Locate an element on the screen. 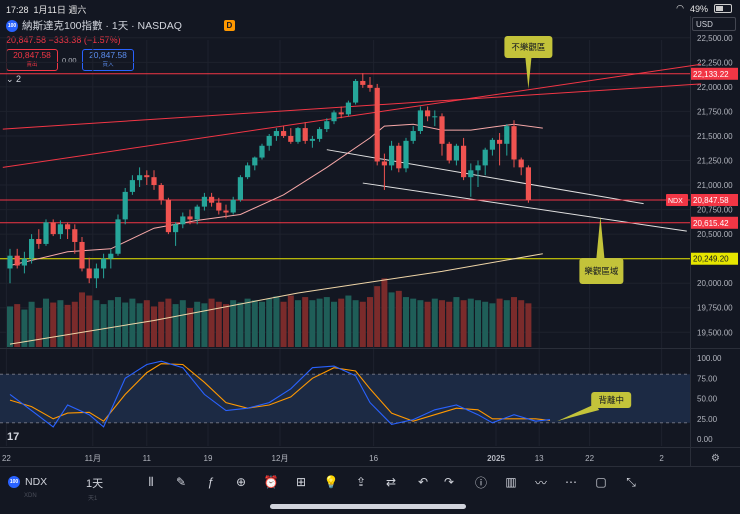 The height and width of the screenshot is (514, 740). callout-box is located at coordinates (528, 47).